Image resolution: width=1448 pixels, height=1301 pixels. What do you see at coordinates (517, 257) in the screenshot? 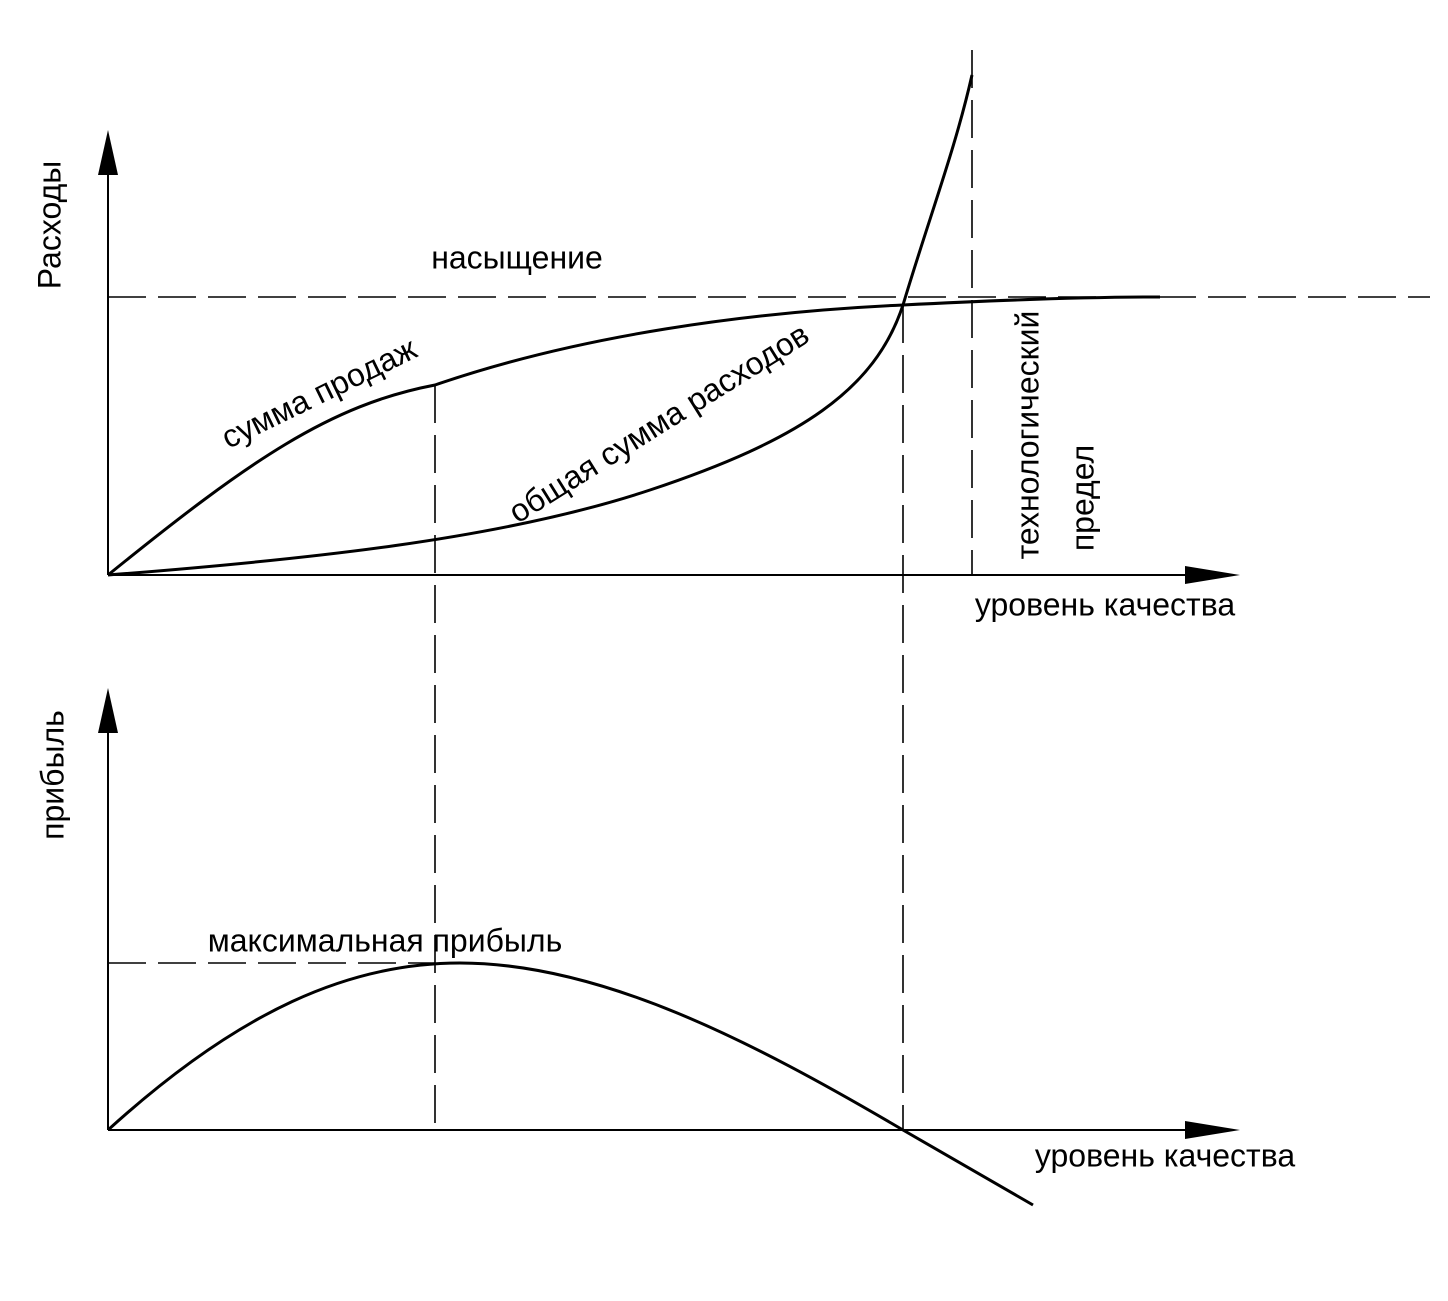
I see `saturation-label: насыщение` at bounding box center [517, 257].